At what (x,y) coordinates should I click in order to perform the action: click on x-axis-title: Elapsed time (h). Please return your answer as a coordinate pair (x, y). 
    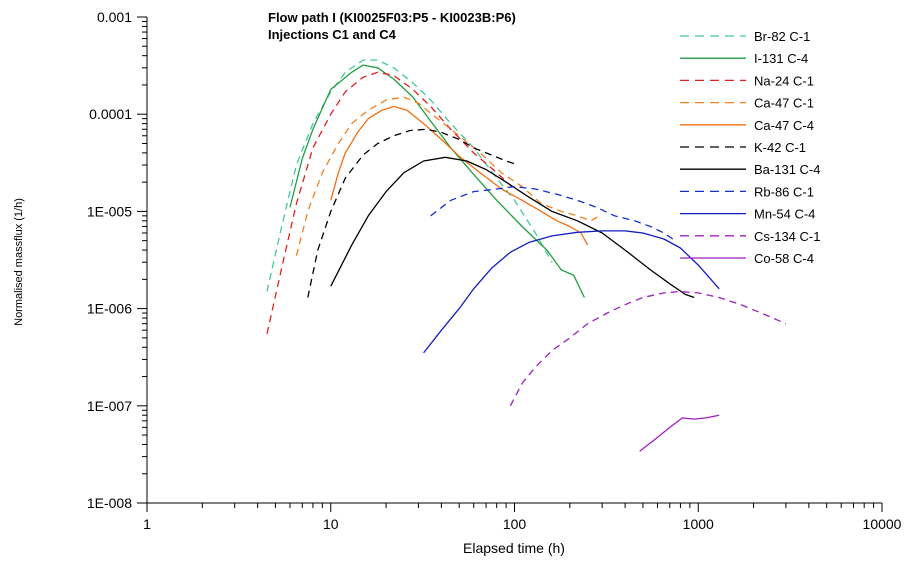
    Looking at the image, I should click on (514, 548).